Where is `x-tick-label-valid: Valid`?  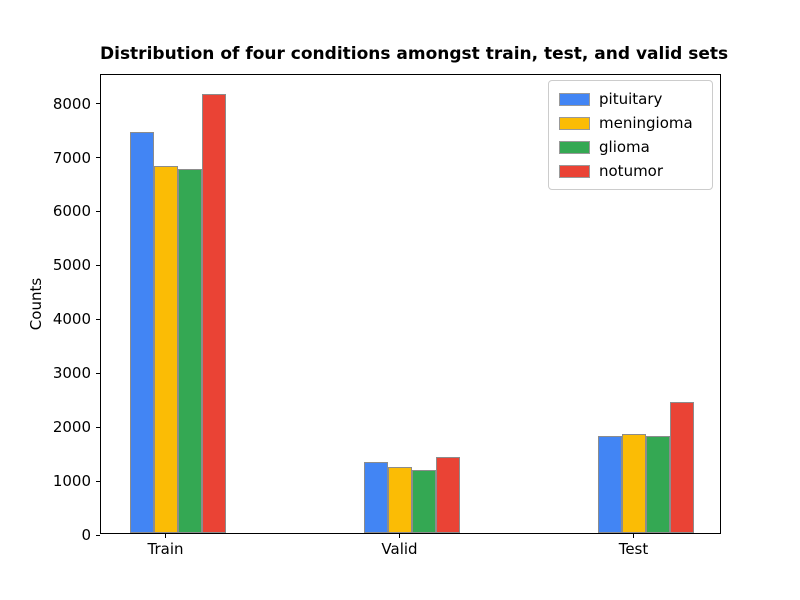
x-tick-label-valid: Valid is located at coordinates (399, 549).